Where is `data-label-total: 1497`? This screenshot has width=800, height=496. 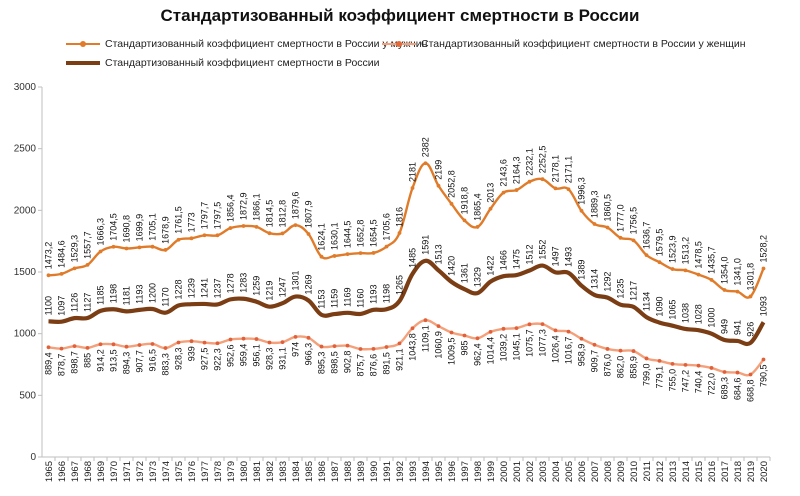
data-label-total: 1497 is located at coordinates (556, 256).